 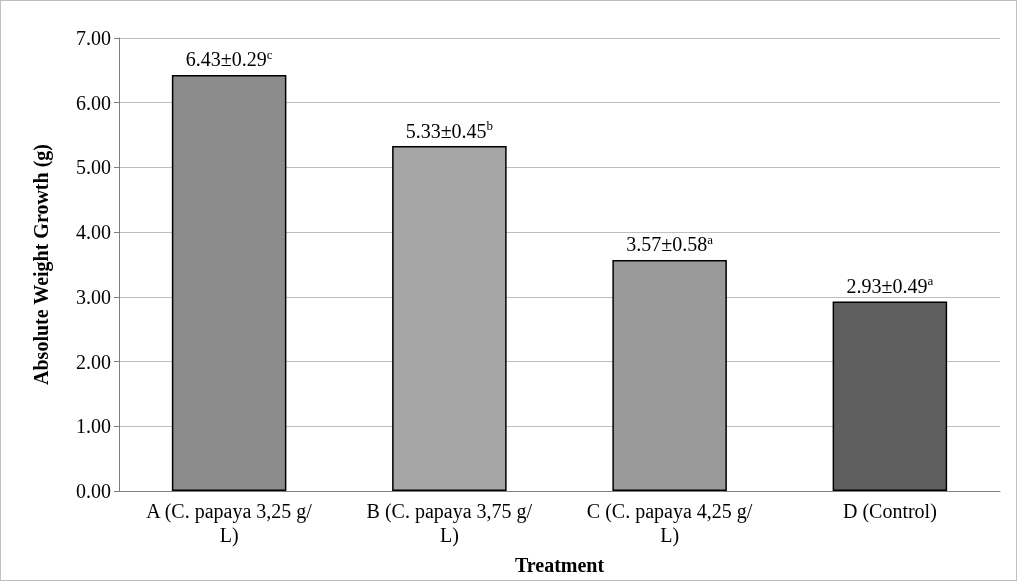 What do you see at coordinates (93, 167) in the screenshot?
I see `y-tick-label: 5.00` at bounding box center [93, 167].